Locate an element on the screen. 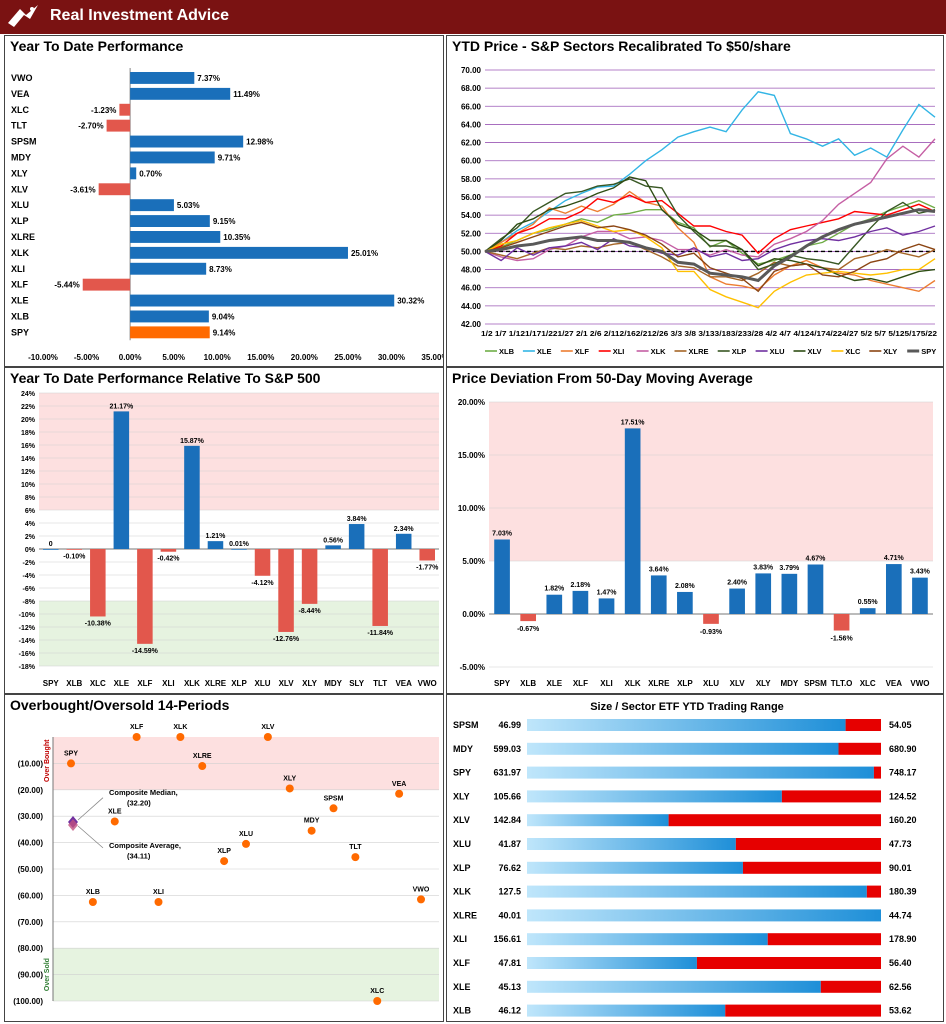  y-tick-label: 42.00 is located at coordinates (471, 324).